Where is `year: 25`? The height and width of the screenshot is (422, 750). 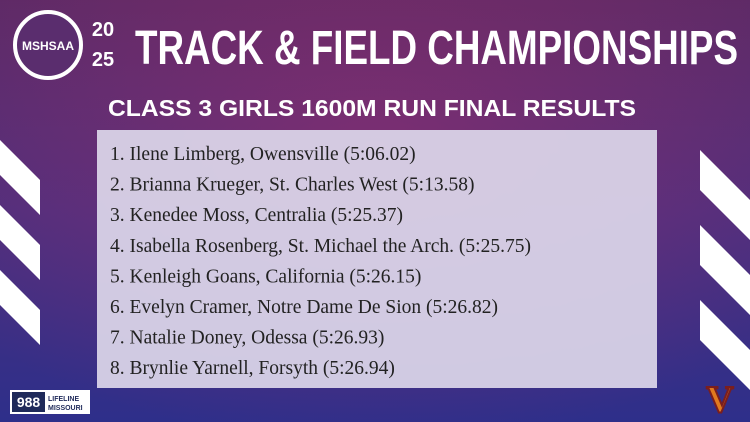 year: 25 is located at coordinates (103, 60).